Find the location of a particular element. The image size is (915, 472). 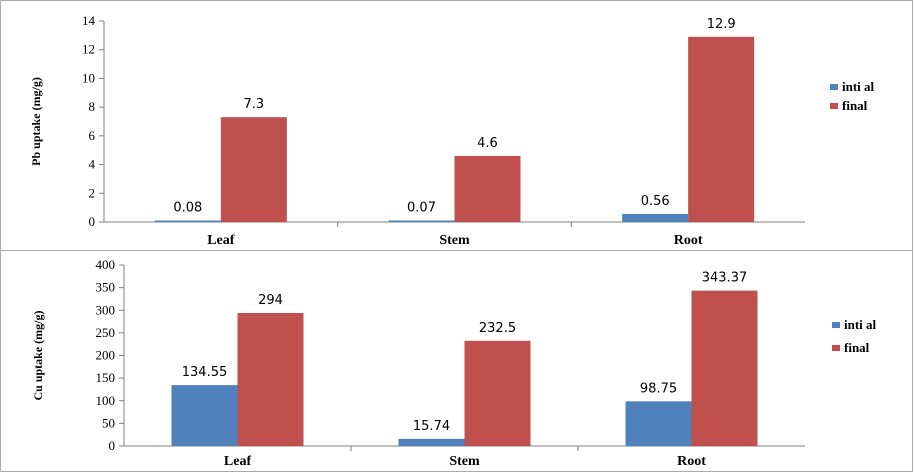

y-tick-label: 12 is located at coordinates (88, 49).